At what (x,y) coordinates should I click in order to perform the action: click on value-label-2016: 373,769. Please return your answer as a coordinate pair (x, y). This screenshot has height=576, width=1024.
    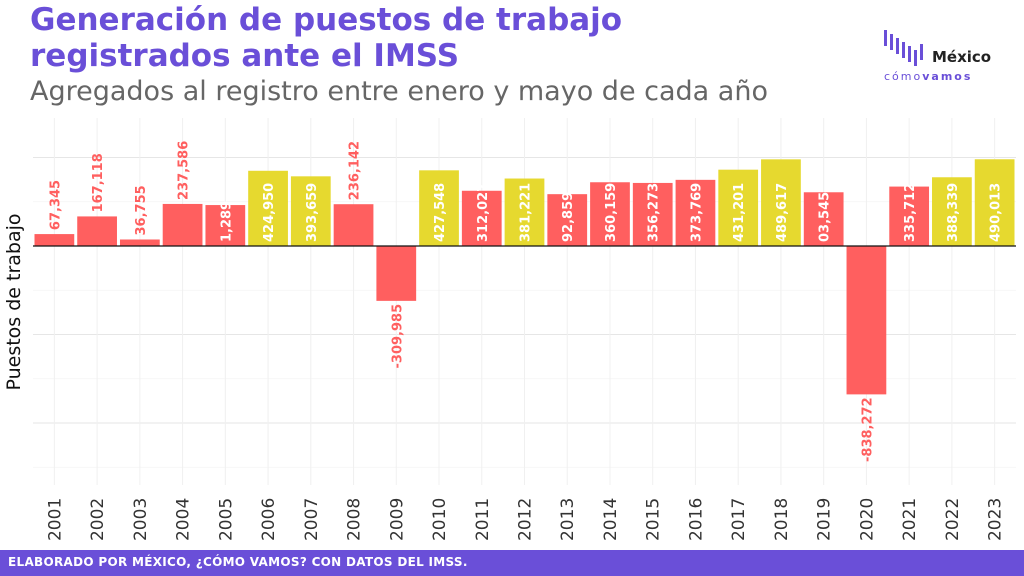
    Looking at the image, I should click on (696, 212).